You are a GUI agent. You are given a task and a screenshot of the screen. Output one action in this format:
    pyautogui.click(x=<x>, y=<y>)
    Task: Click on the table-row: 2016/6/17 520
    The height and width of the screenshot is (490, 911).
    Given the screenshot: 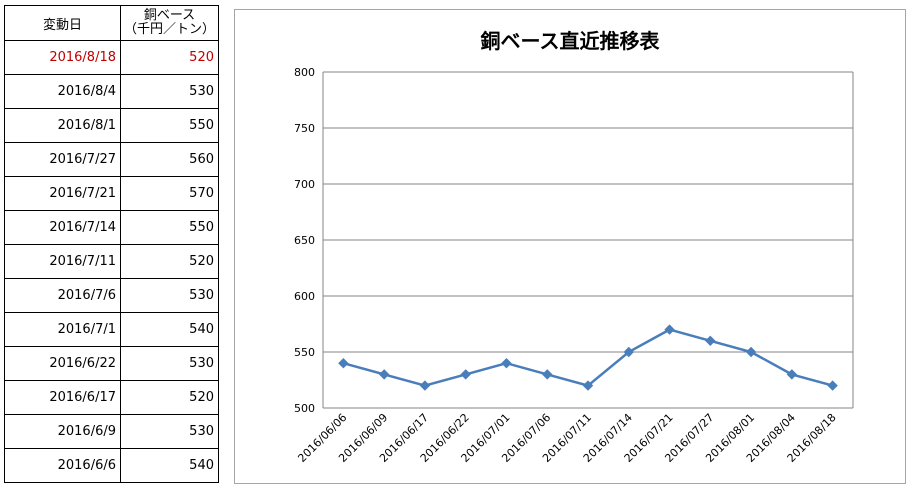 What is the action you would take?
    pyautogui.click(x=111, y=397)
    